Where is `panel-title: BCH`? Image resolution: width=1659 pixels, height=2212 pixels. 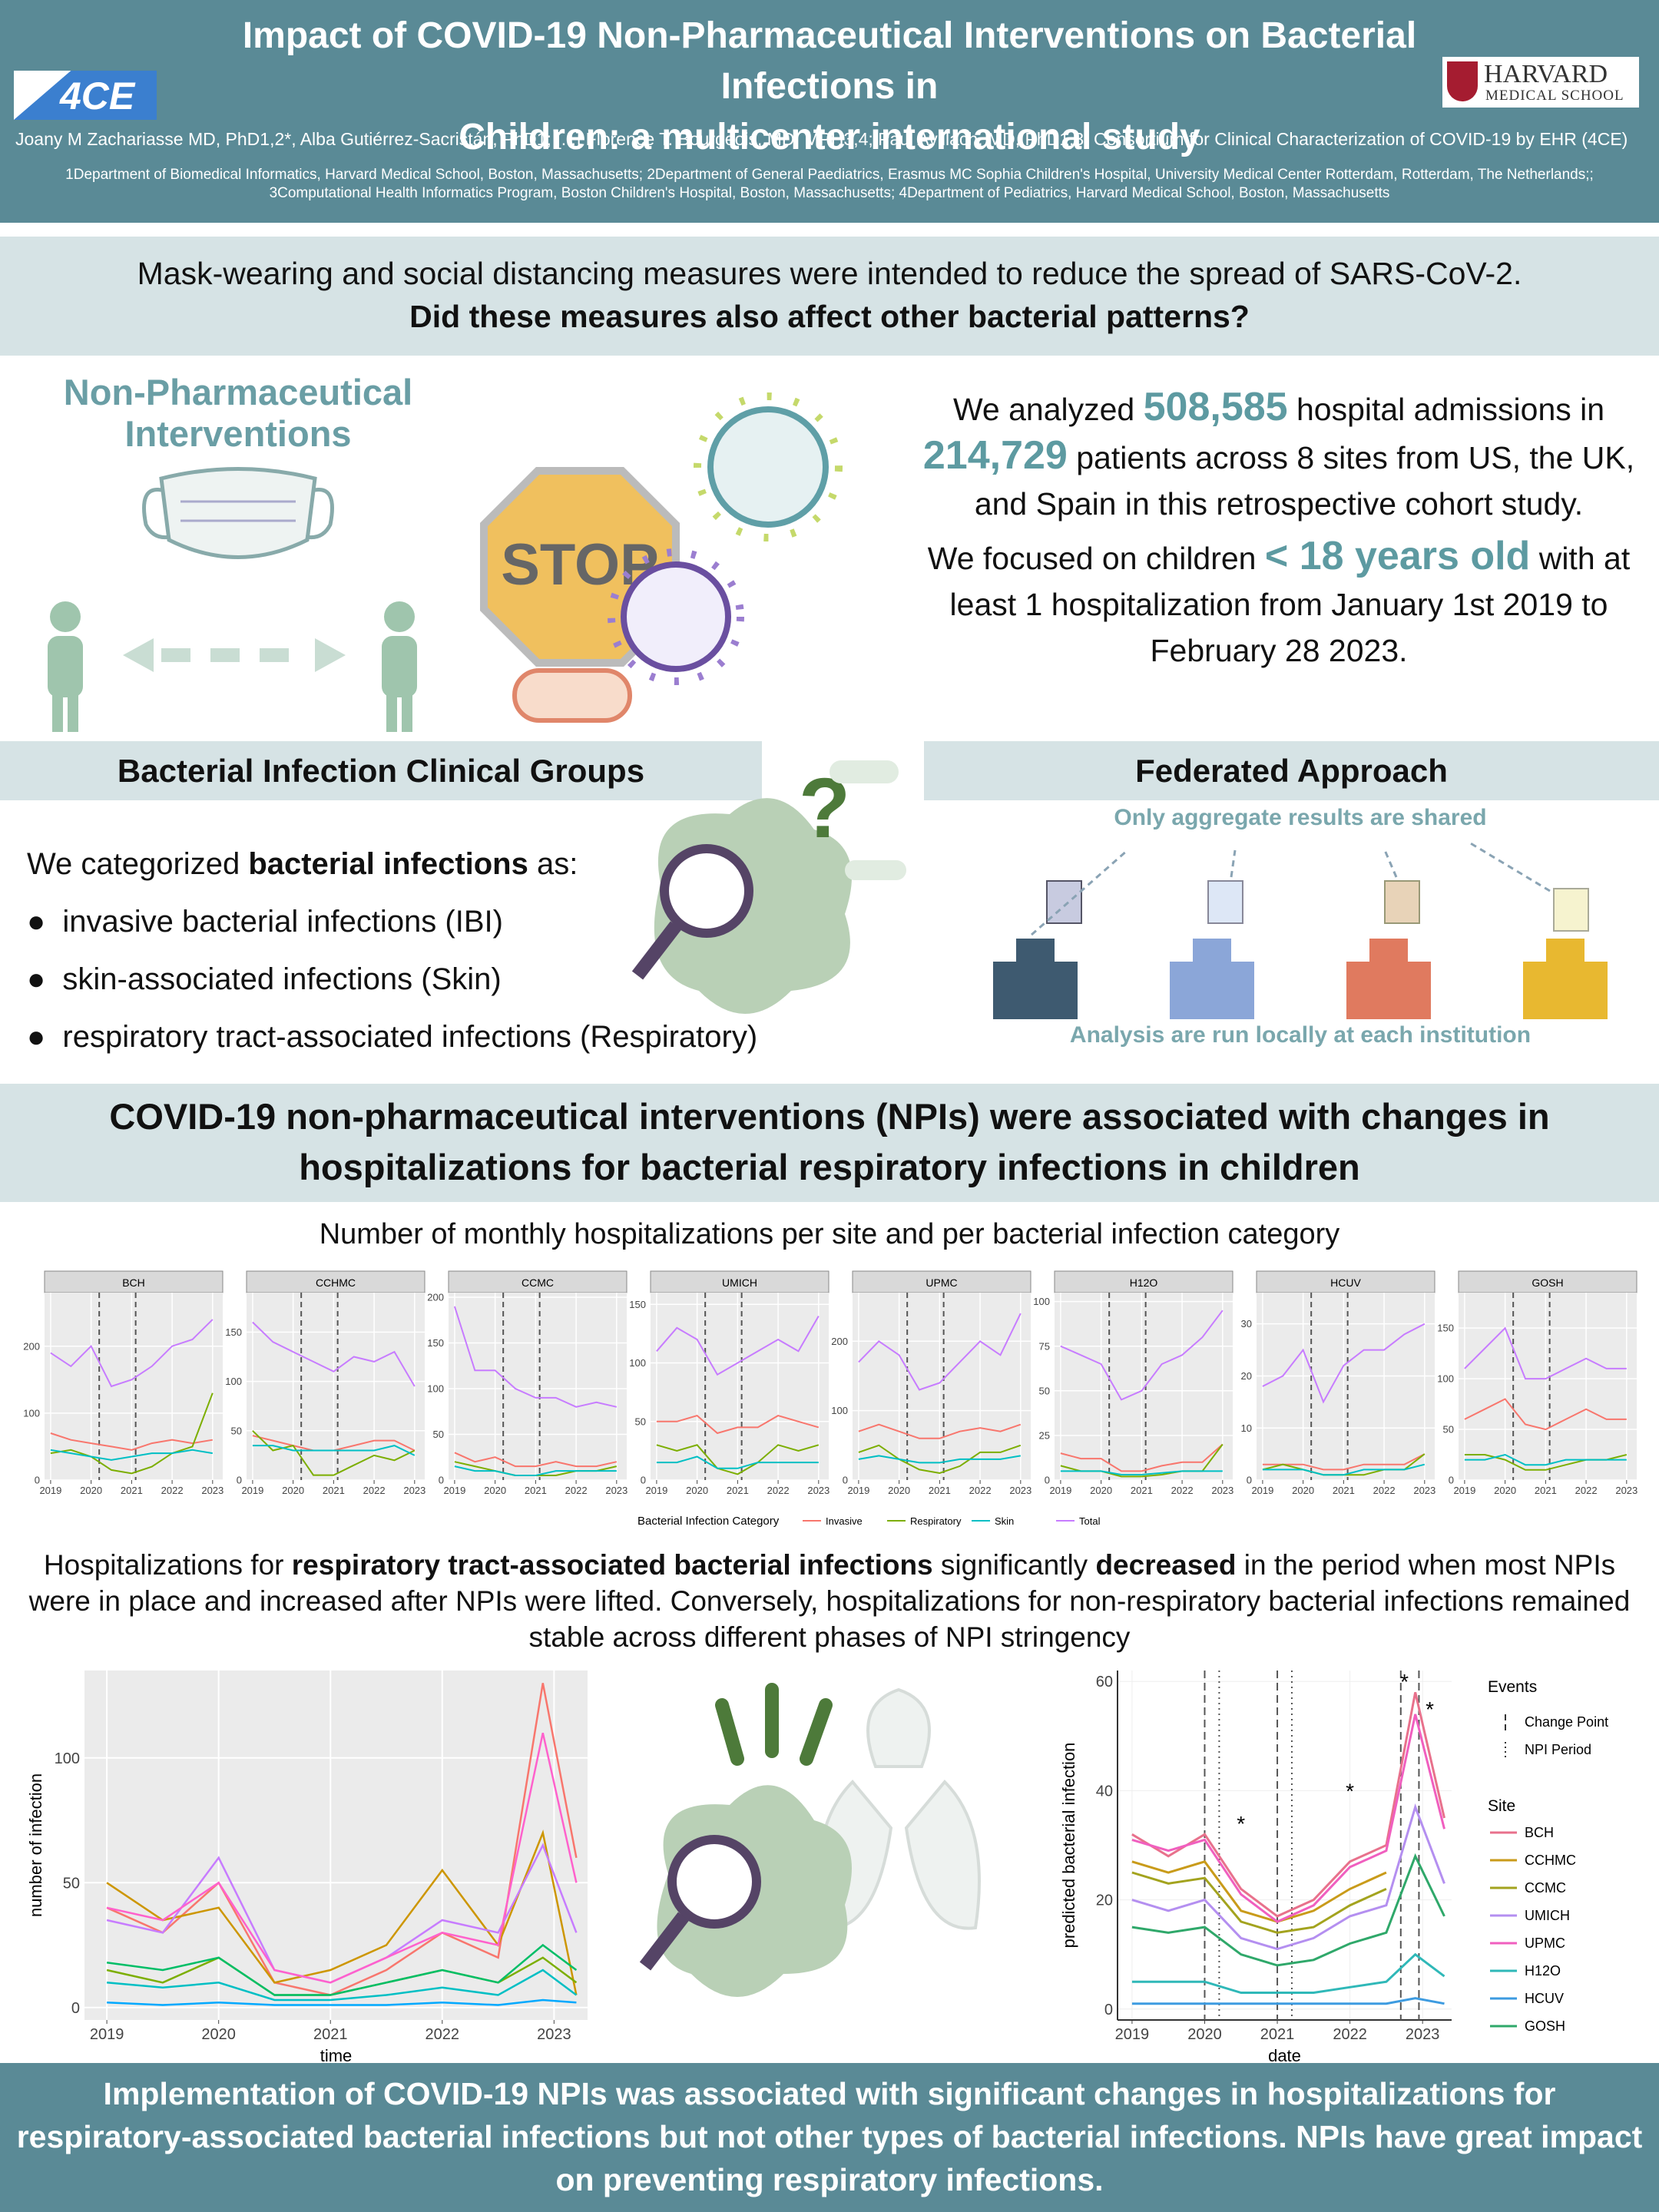
panel-title: BCH is located at coordinates (133, 1283).